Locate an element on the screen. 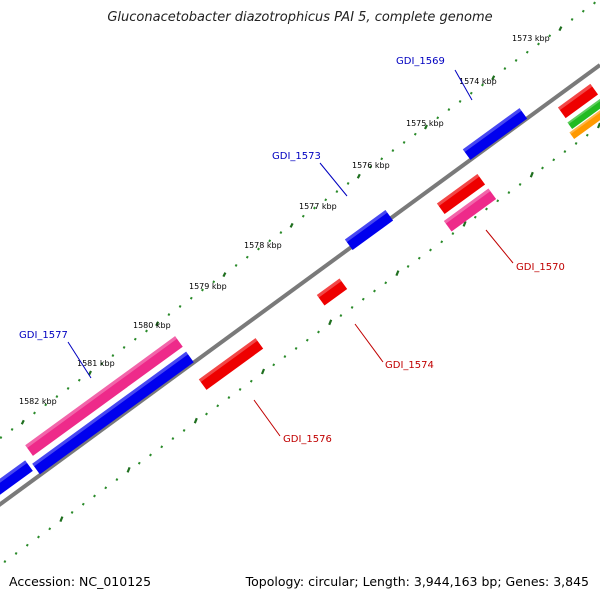  gene-green-partial is located at coordinates (583, 114).